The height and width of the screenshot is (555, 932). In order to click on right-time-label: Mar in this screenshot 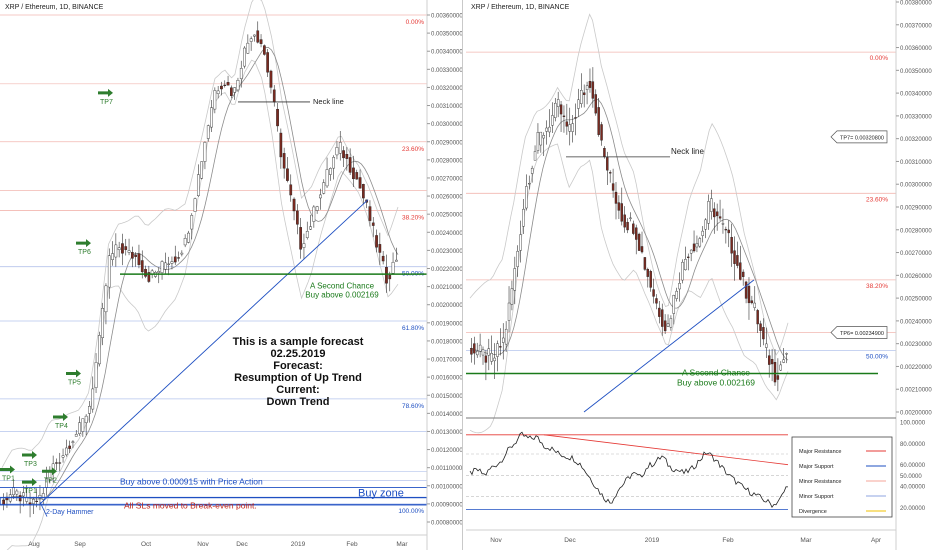, I will do `click(806, 540)`.